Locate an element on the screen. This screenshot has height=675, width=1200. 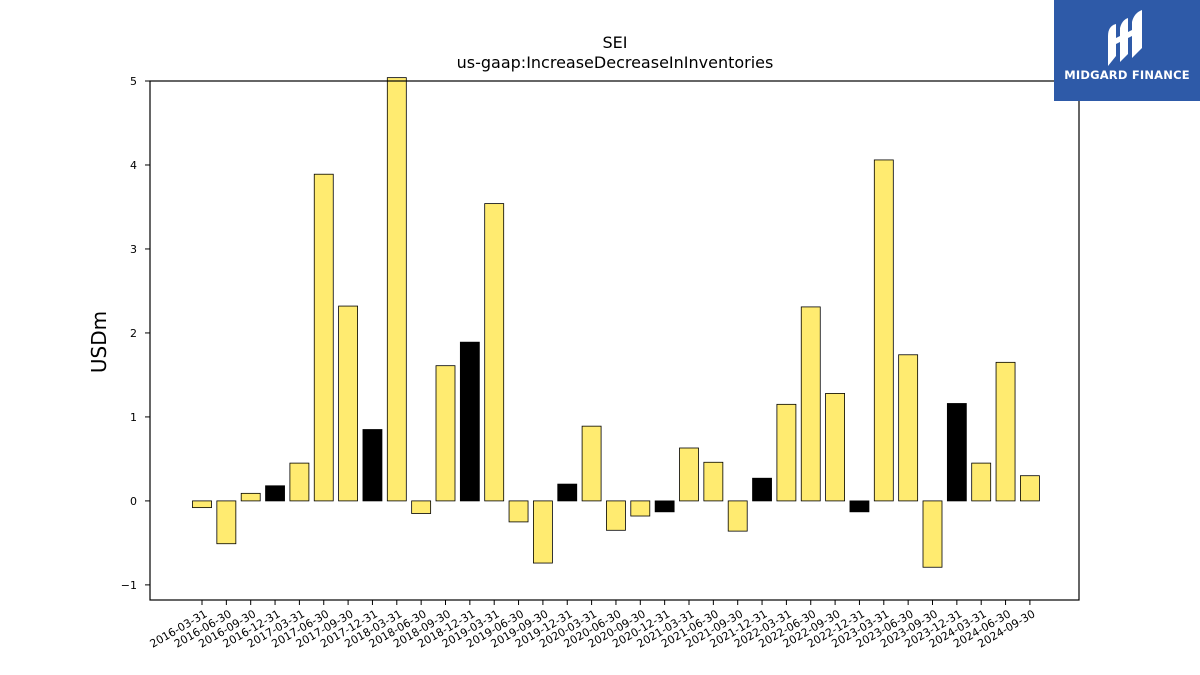
y-tick-label: −1 is located at coordinates (129, 585).